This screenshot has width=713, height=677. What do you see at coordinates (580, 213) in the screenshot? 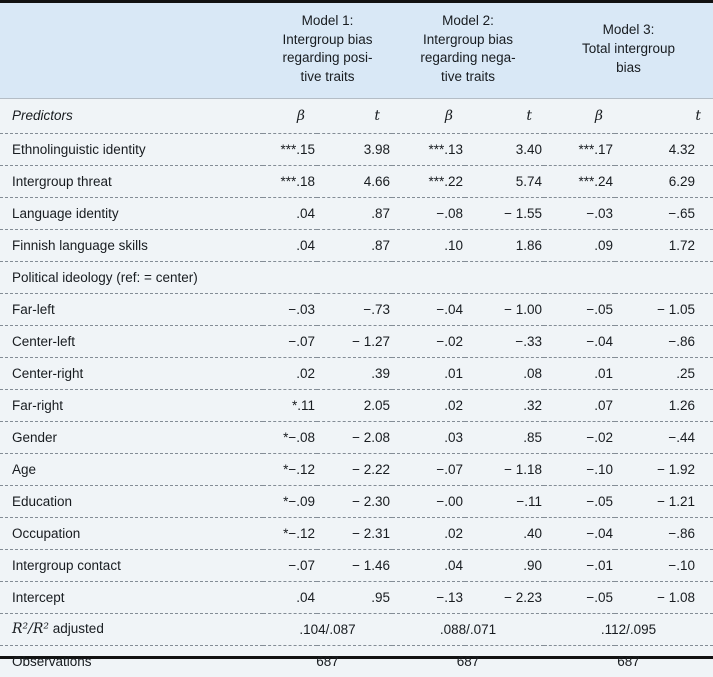
I see `beta-value: −.03` at bounding box center [580, 213].